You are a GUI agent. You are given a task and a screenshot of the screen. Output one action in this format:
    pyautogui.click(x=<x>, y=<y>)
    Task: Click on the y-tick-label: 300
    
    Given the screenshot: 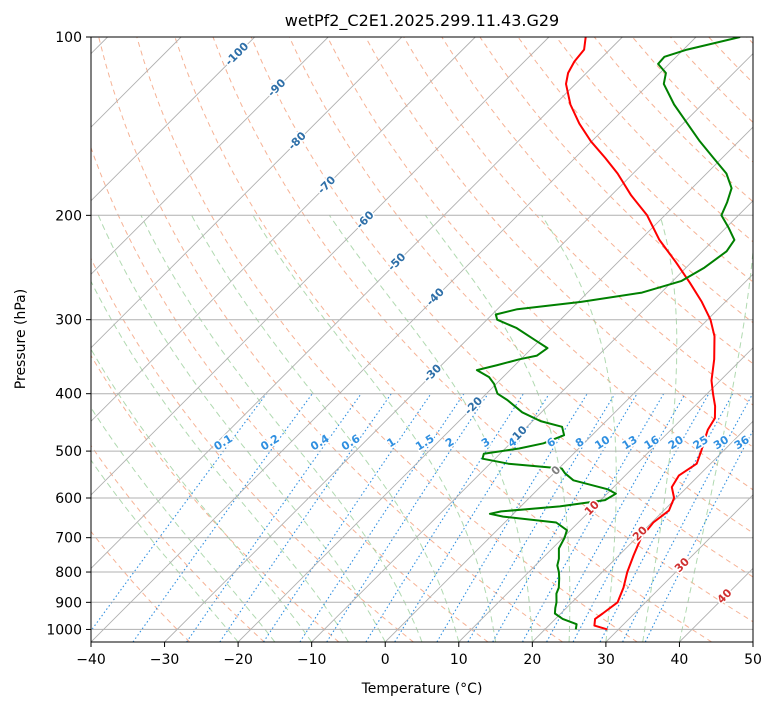 What is the action you would take?
    pyautogui.click(x=68, y=321)
    